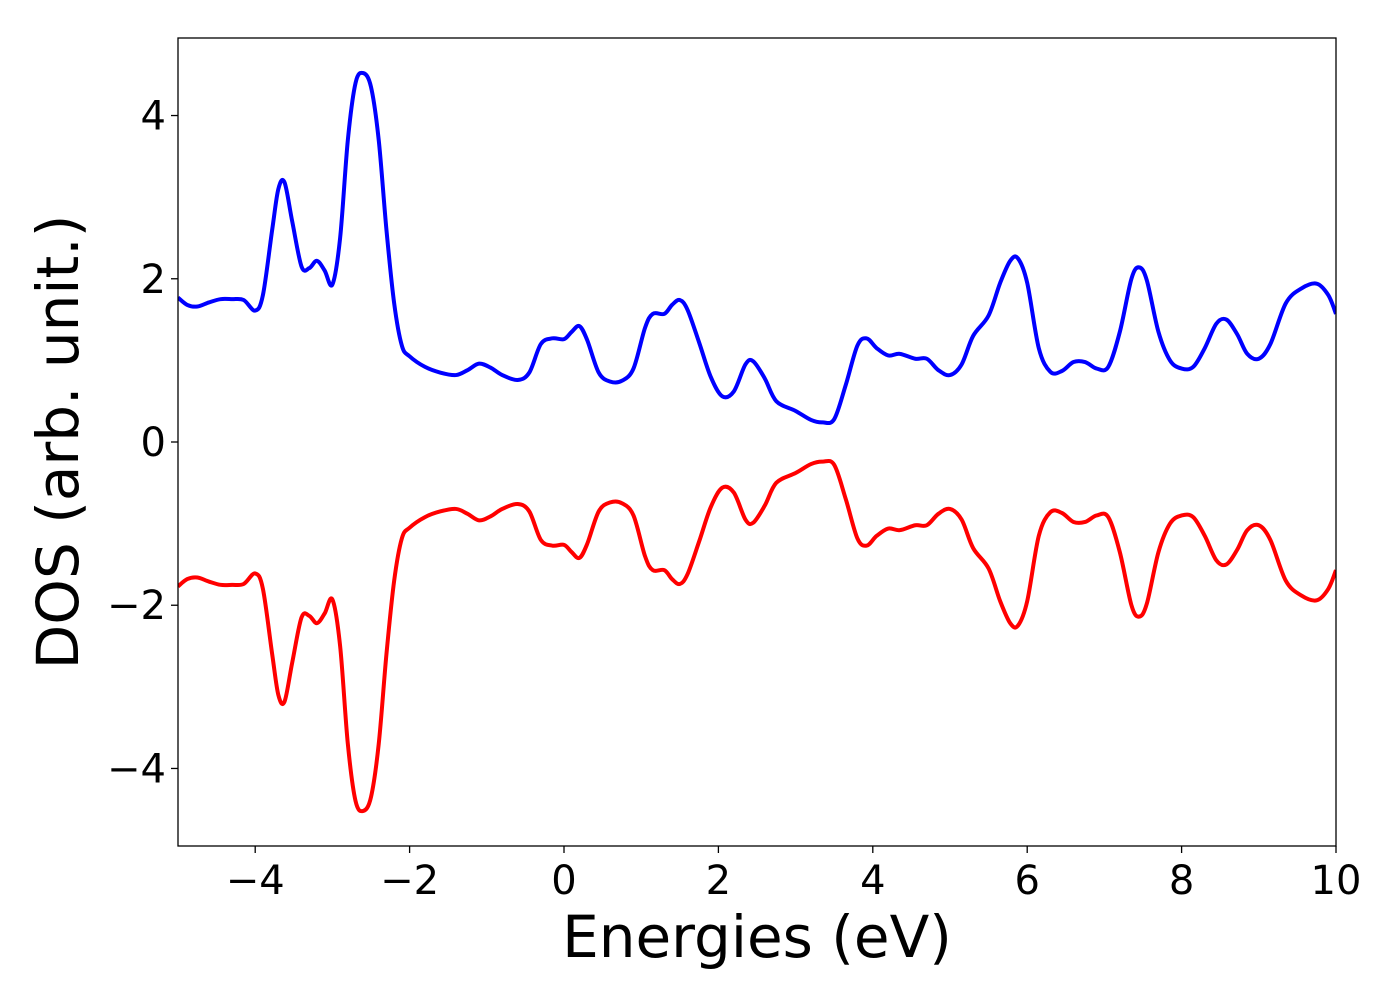 The image size is (1400, 1005). I want to click on x-tick-label: 2, so click(718, 881).